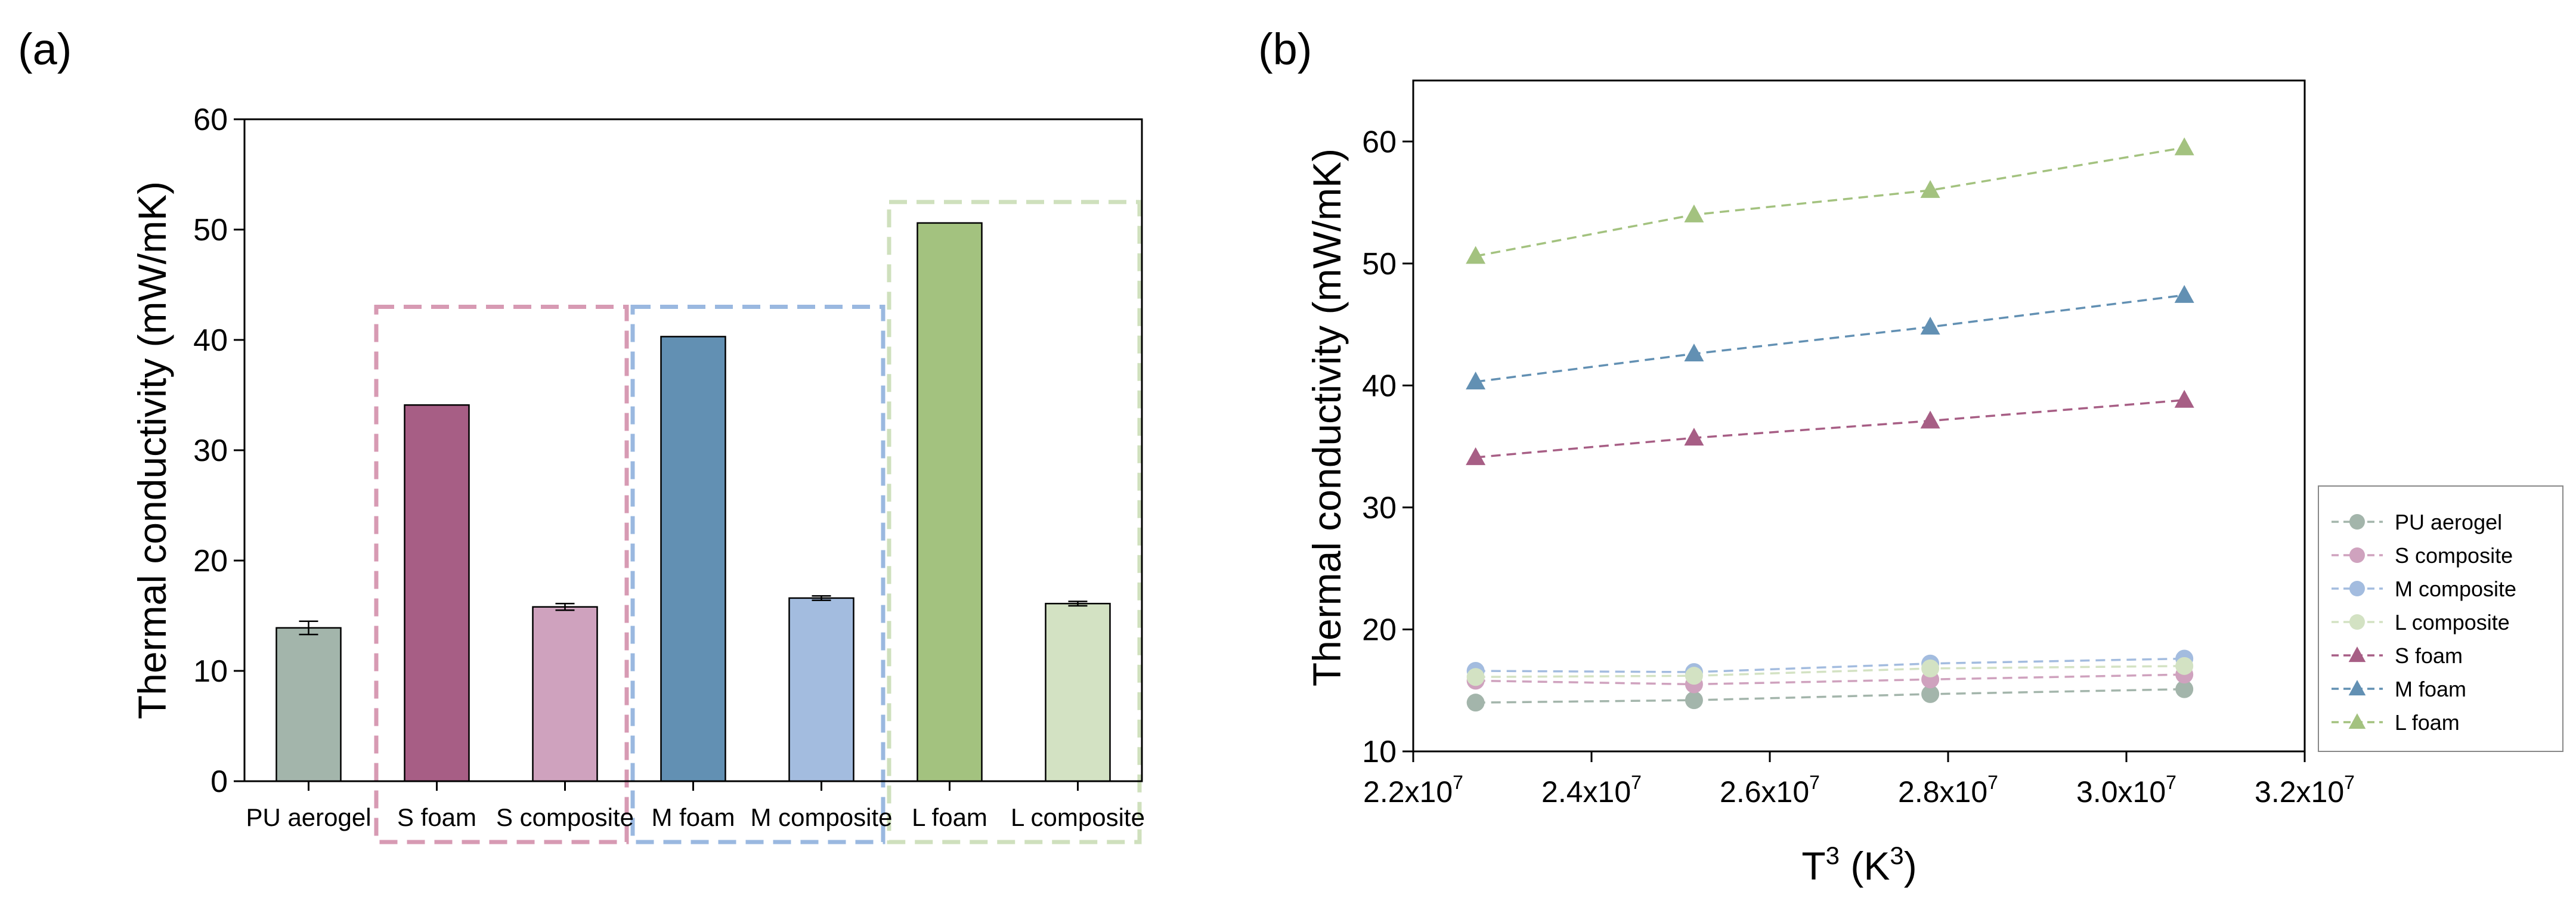 The height and width of the screenshot is (913, 2576). Describe the element at coordinates (1830, 429) in the screenshot. I see `series-line-s-foam` at that location.